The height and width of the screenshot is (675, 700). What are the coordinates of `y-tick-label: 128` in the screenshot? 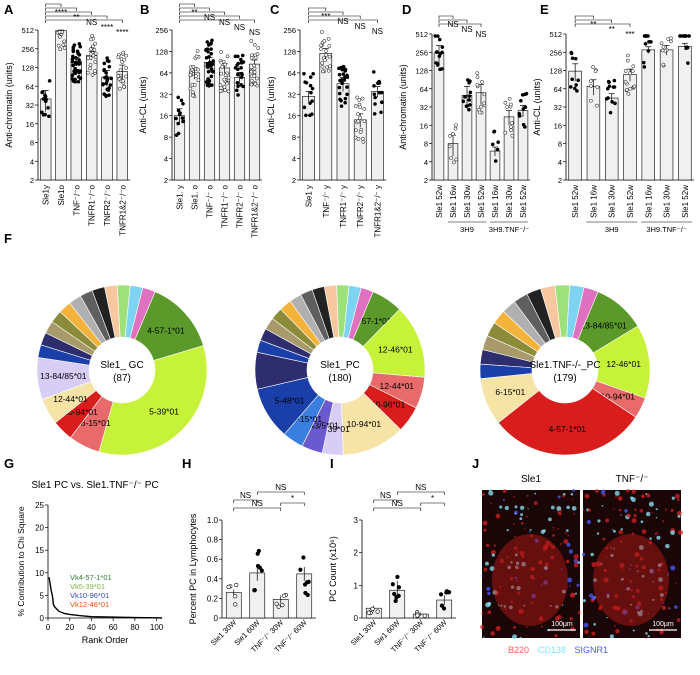 It's located at (421, 71).